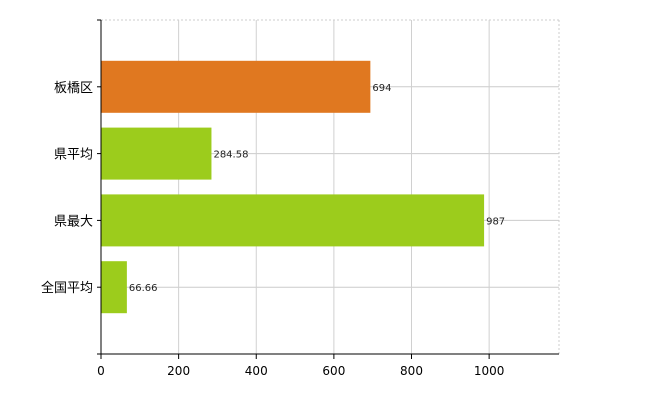 This screenshot has height=400, width=650. I want to click on x-tick-label: 400, so click(256, 371).